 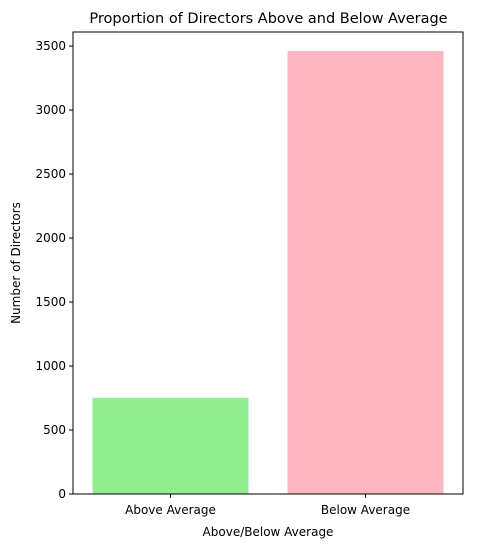 What do you see at coordinates (54, 430) in the screenshot?
I see `y-tick-label: 500` at bounding box center [54, 430].